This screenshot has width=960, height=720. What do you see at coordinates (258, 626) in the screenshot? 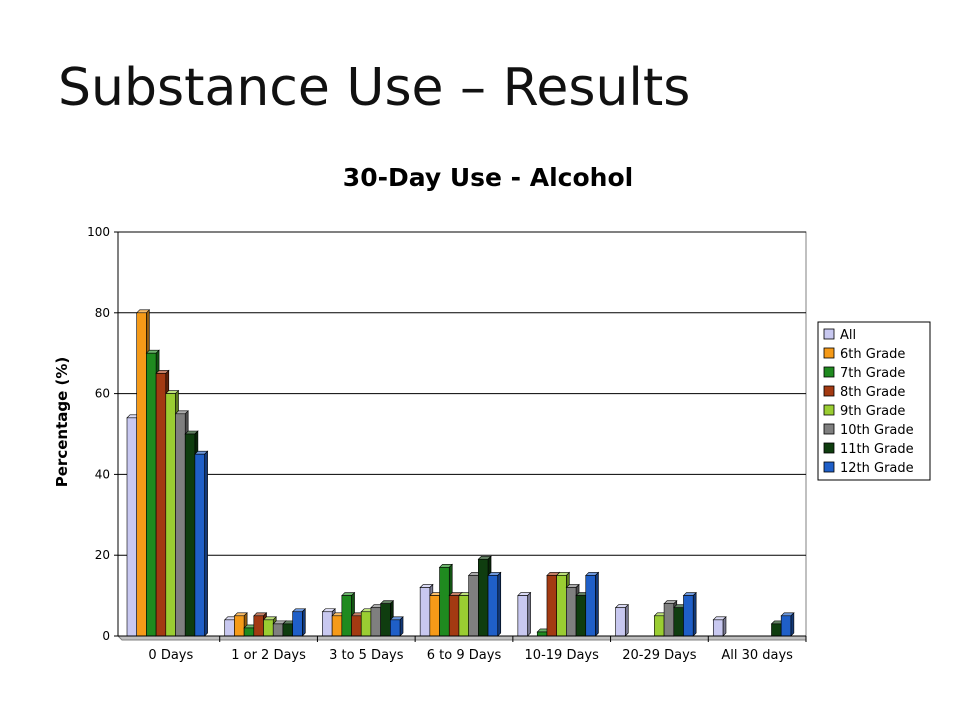
I see `bar-1-or-2-days-8th-grade` at bounding box center [258, 626].